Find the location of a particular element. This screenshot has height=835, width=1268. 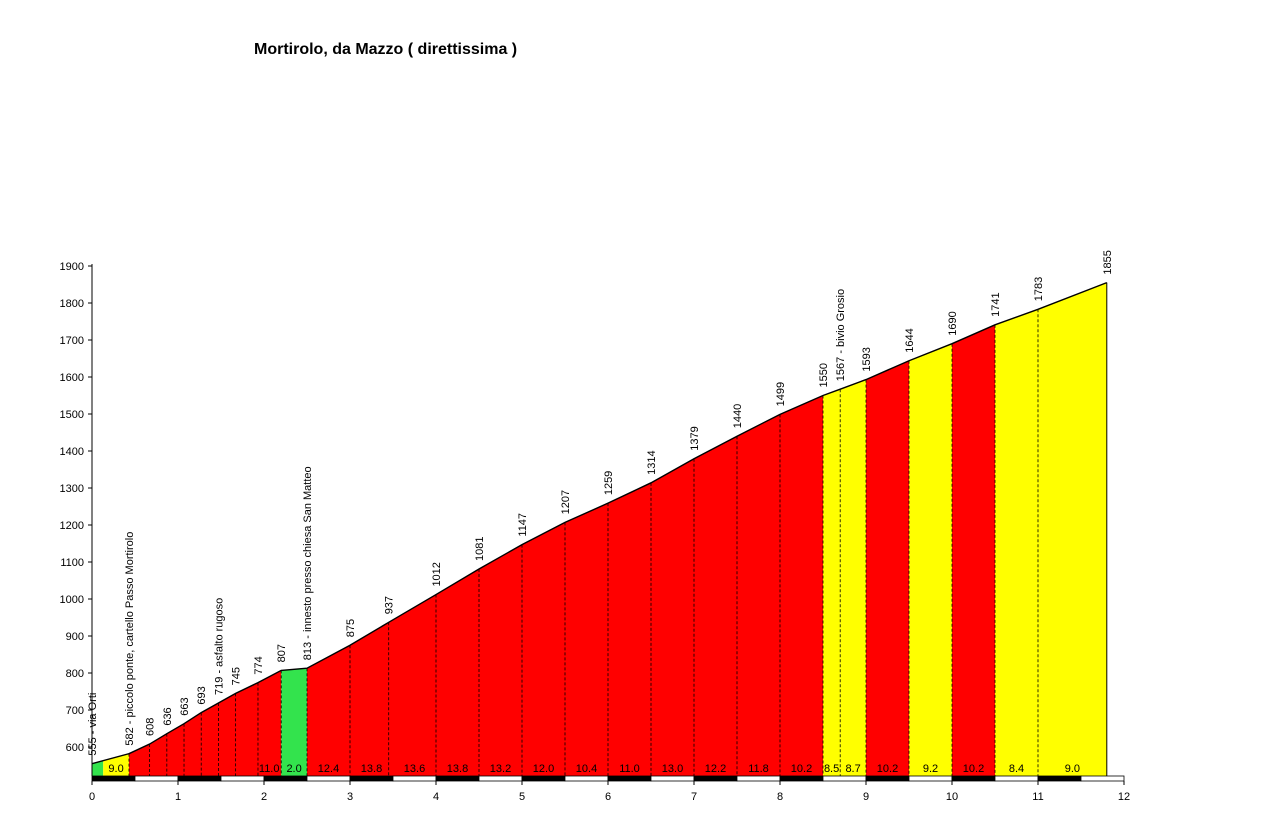

elevation-label: 663 is located at coordinates (185, 706).